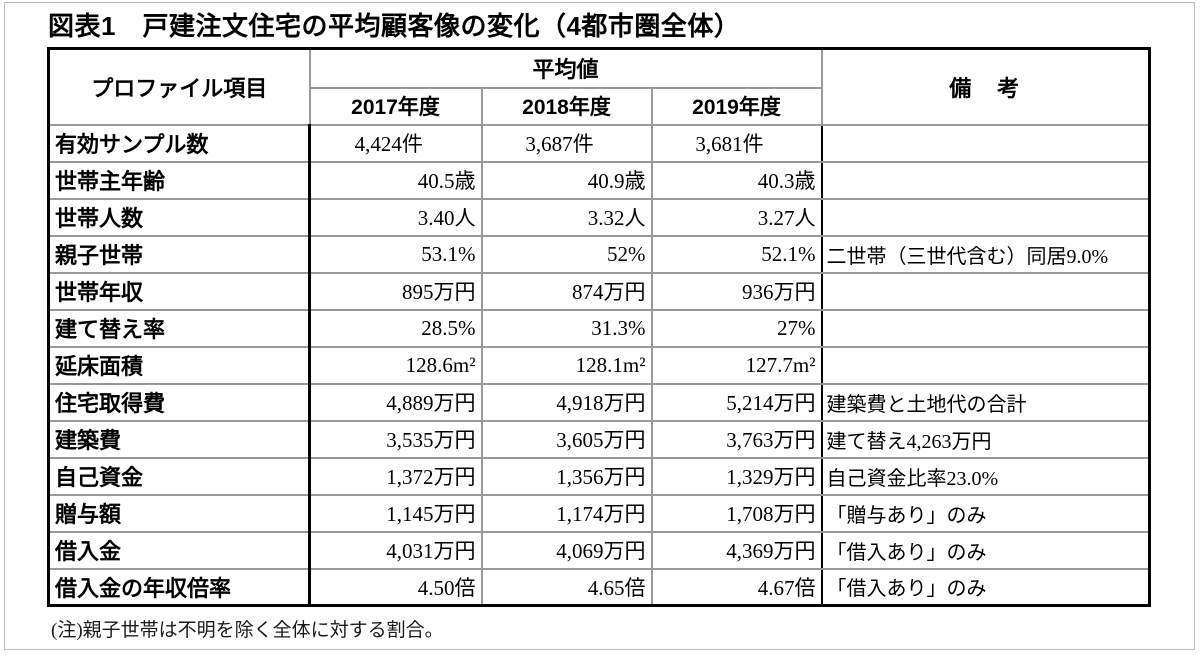  Describe the element at coordinates (566, 106) in the screenshot. I see `header-year-2018: 2018年度` at that location.